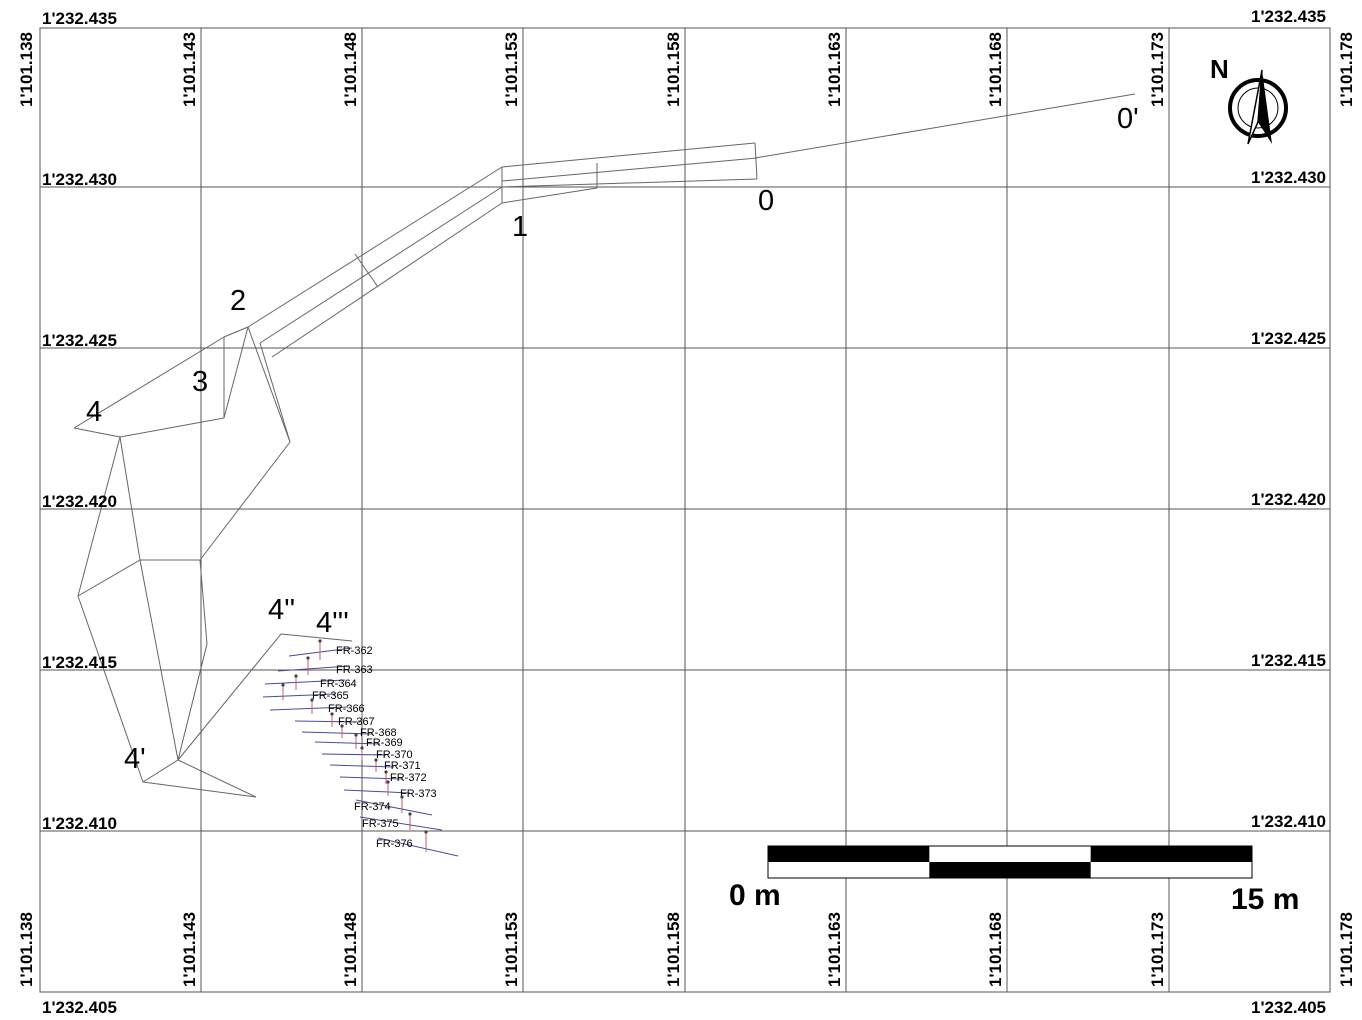 The image size is (1362, 1020). What do you see at coordinates (330, 696) in the screenshot?
I see `fracture-label: FR-365` at bounding box center [330, 696].